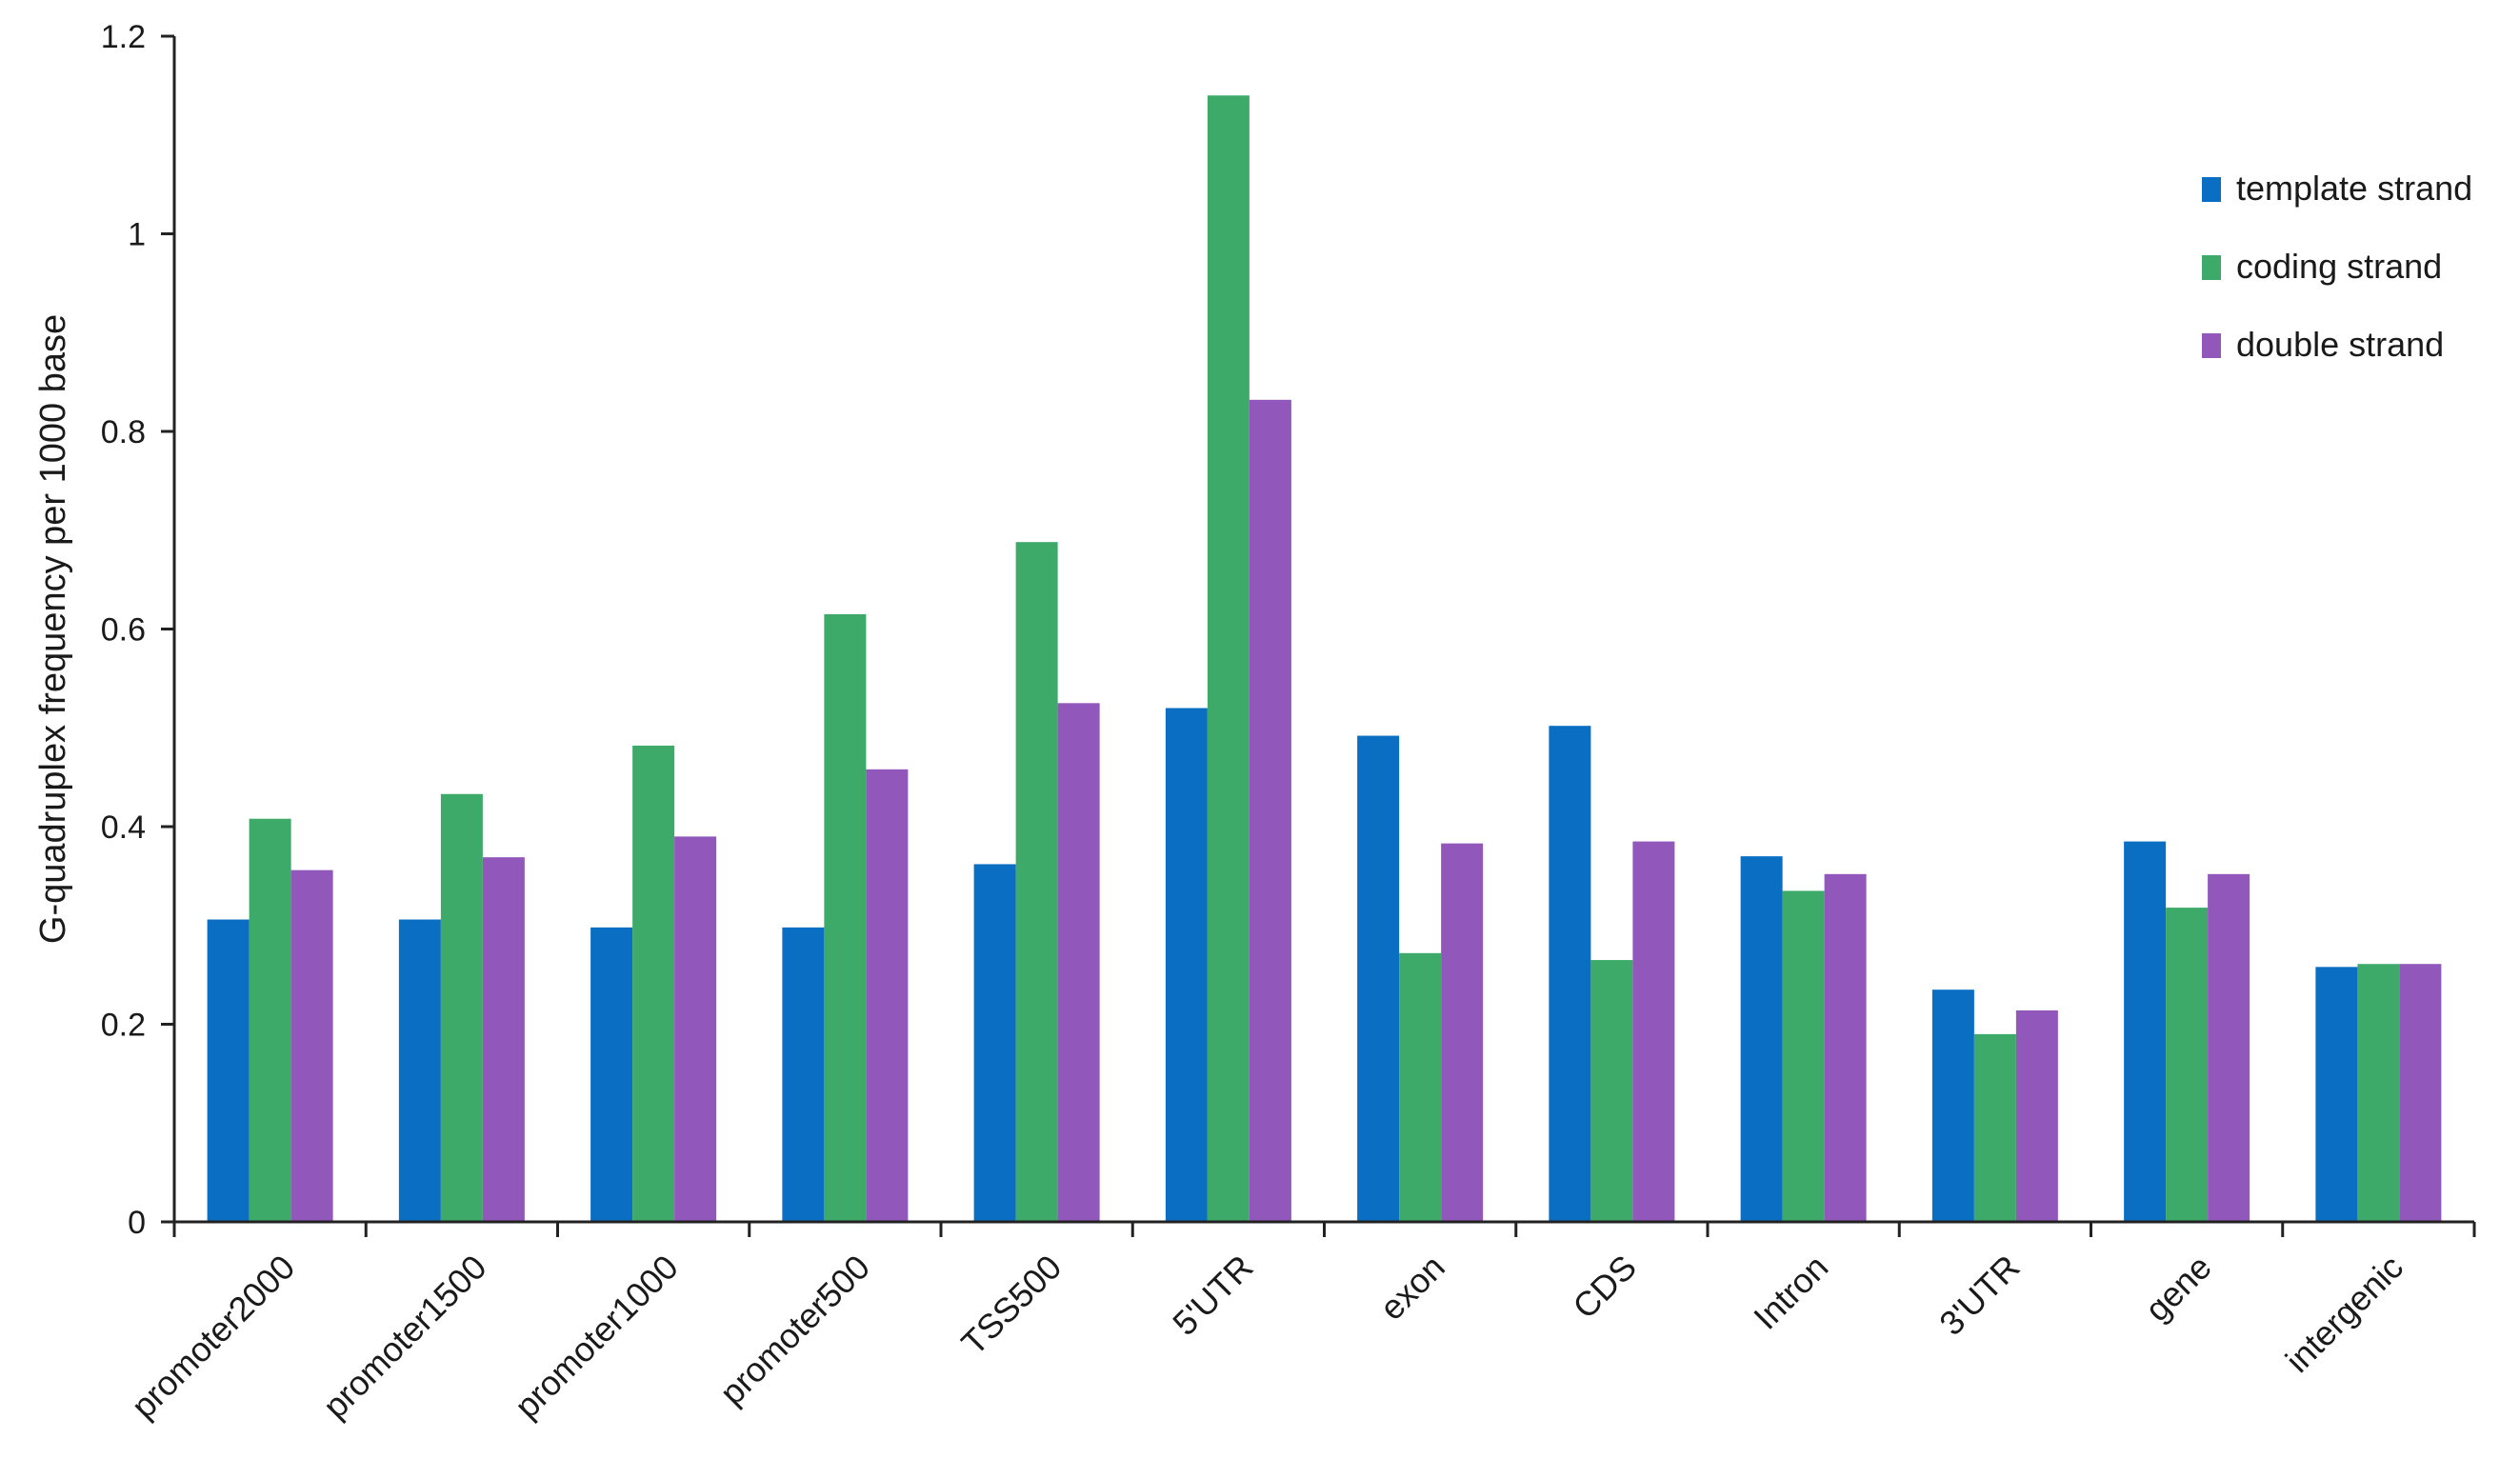 The width and height of the screenshot is (2520, 1479). I want to click on x-category-label: TSS500, so click(1011, 1305).